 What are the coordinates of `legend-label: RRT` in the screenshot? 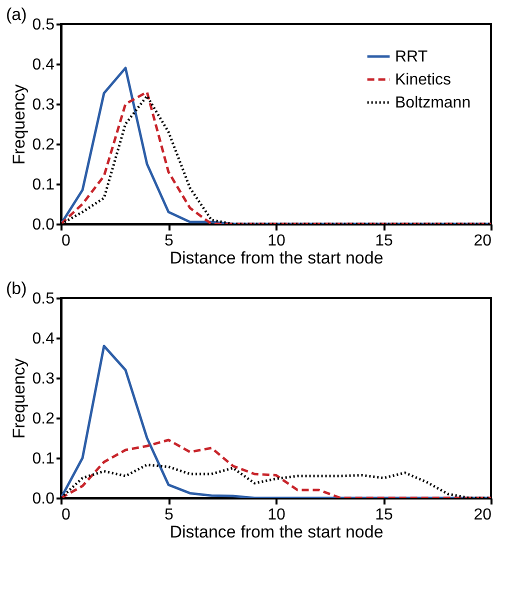 It's located at (411, 57).